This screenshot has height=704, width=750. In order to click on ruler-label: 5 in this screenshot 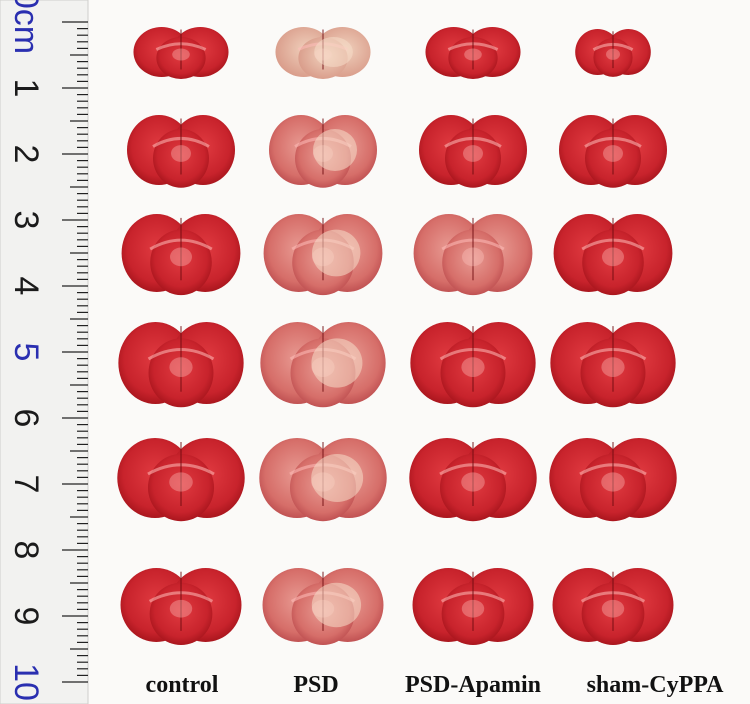, I will do `click(26, 352)`.